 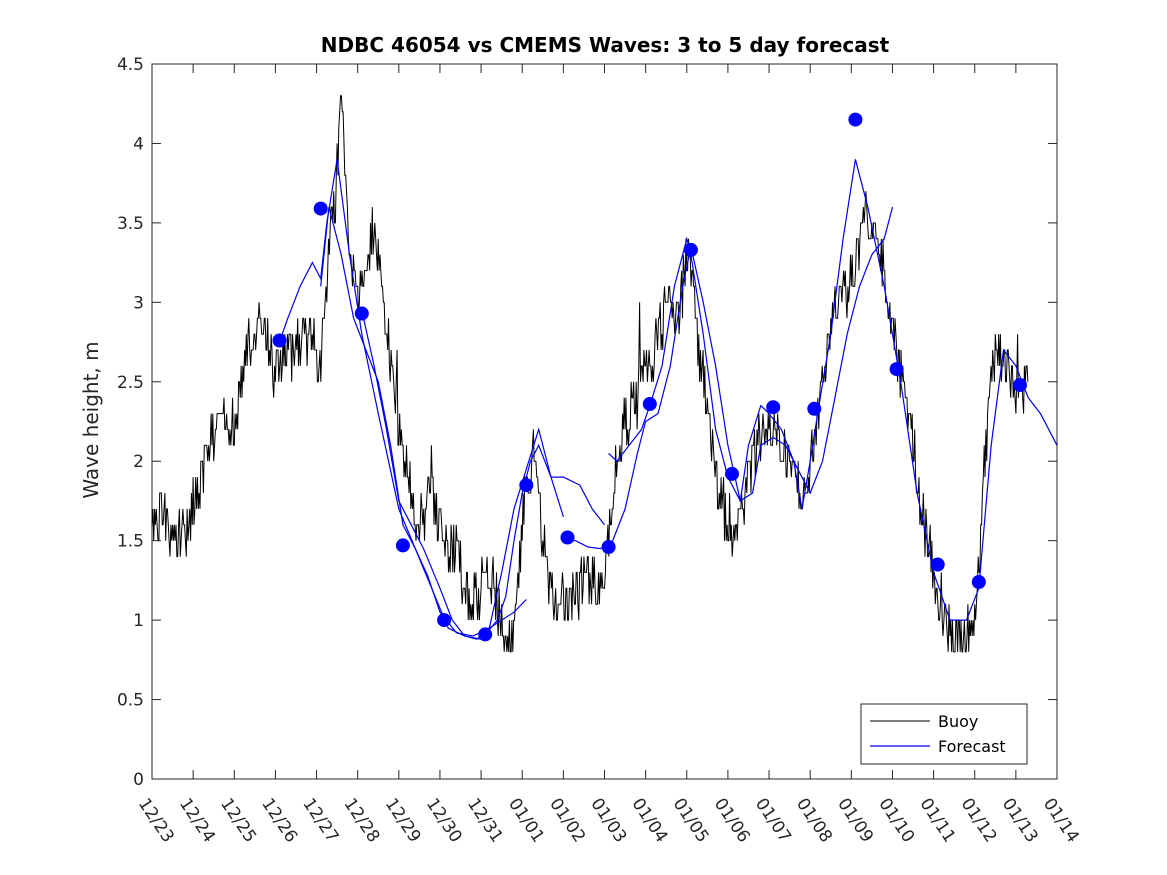 What do you see at coordinates (138, 462) in the screenshot?
I see `y-tick-label: 2` at bounding box center [138, 462].